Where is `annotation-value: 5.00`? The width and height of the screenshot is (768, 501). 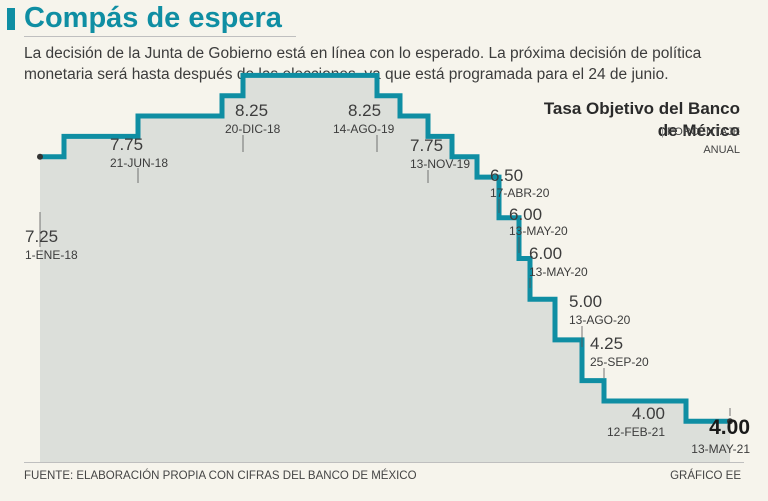
annotation-value: 5.00 is located at coordinates (585, 301).